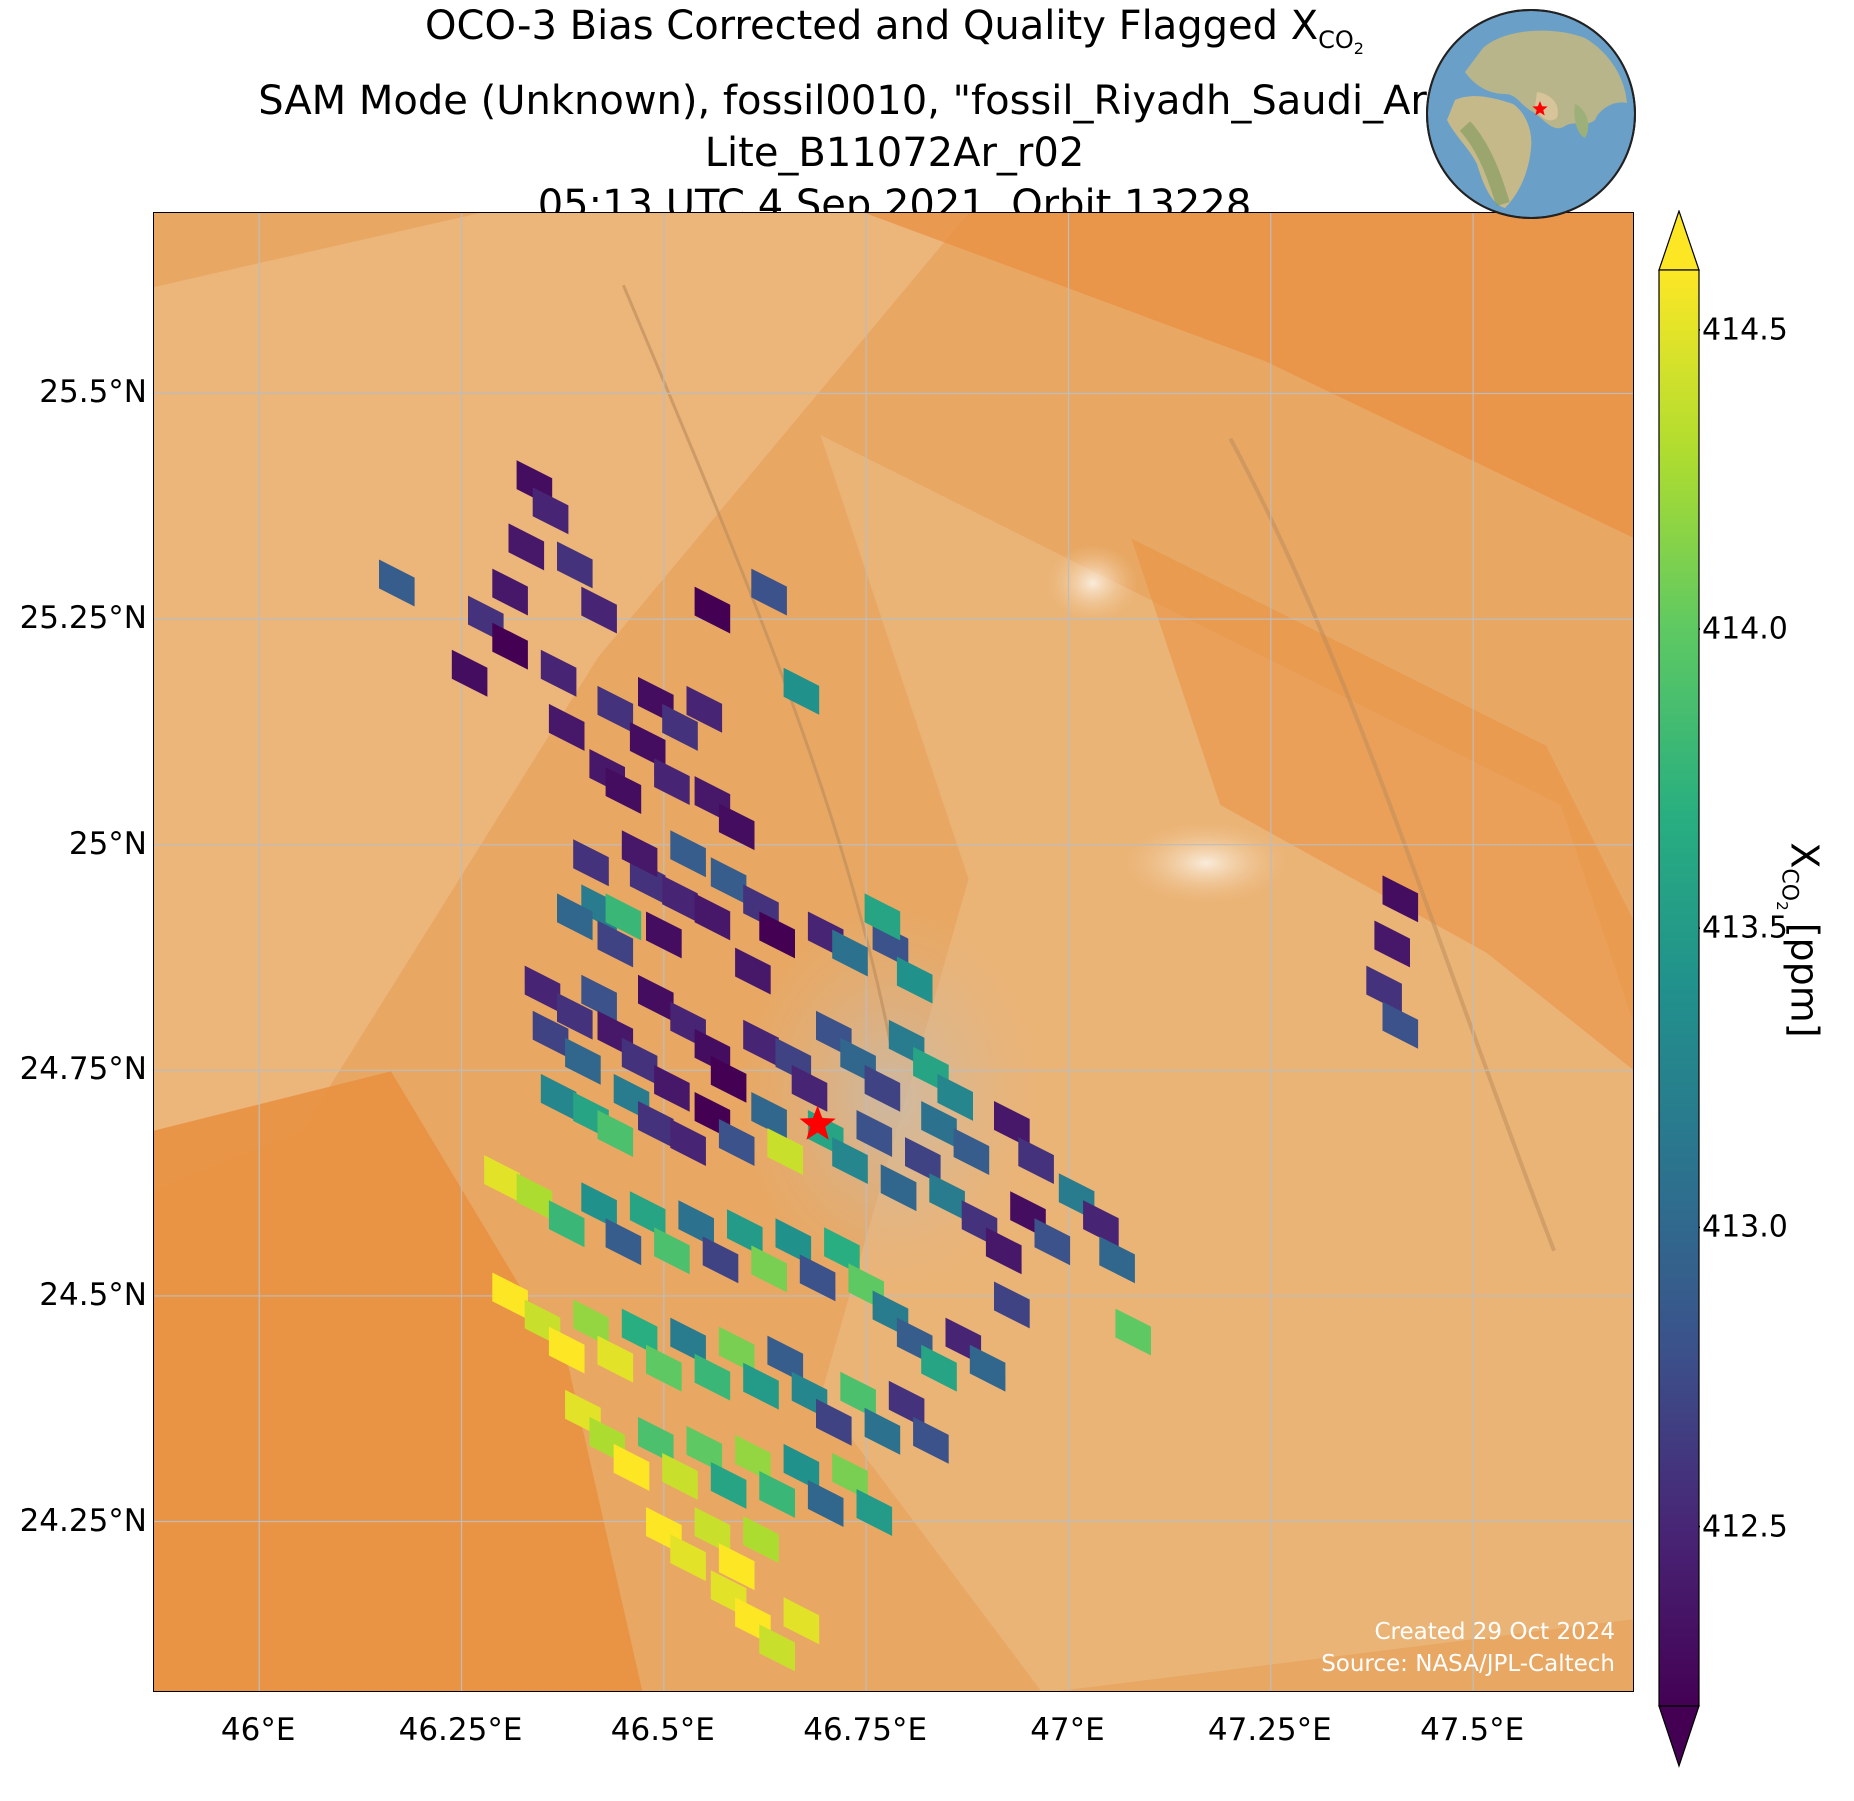  What do you see at coordinates (1679, 988) in the screenshot?
I see `colorbar-gradient` at bounding box center [1679, 988].